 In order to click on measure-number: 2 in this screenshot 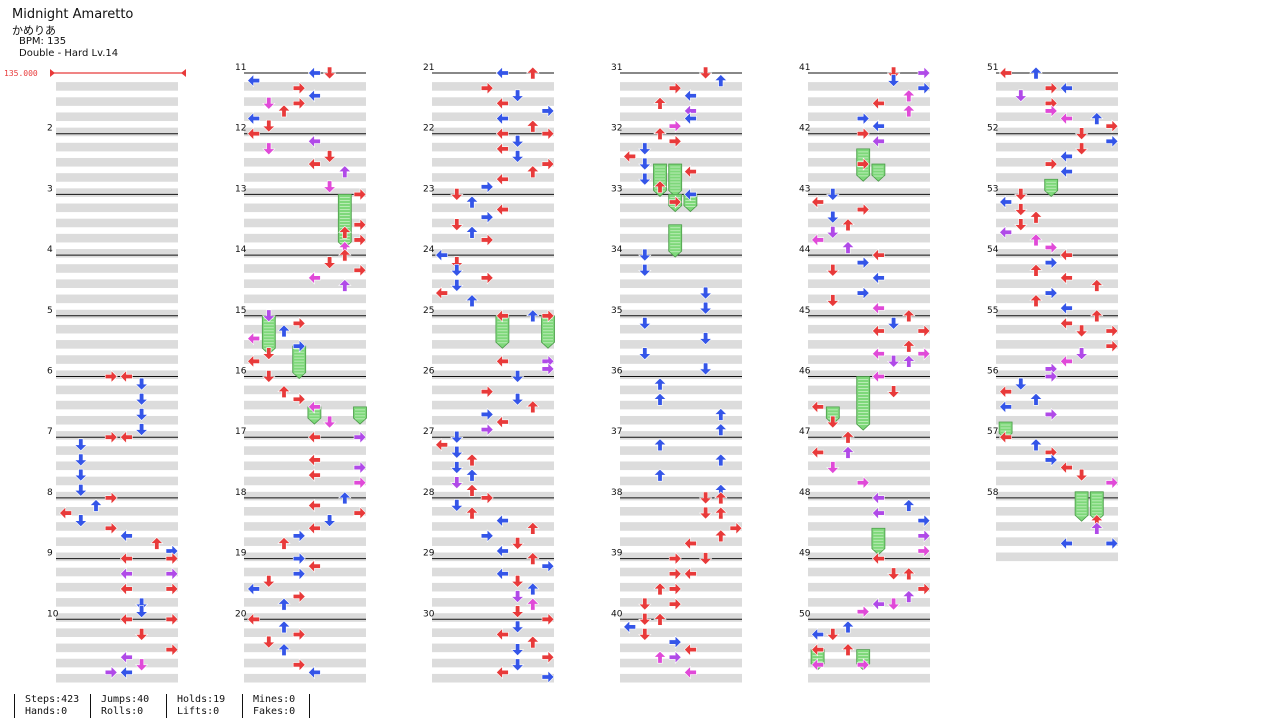, I will do `click(50, 129)`.